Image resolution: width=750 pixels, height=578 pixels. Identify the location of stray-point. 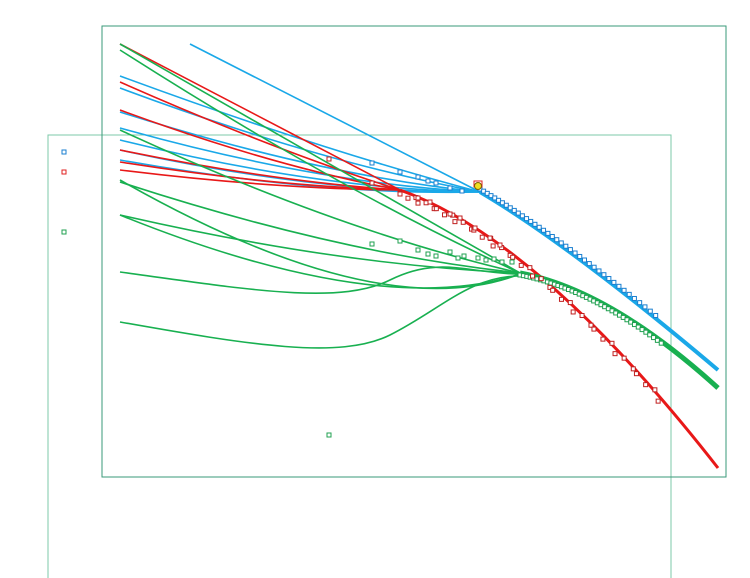
(329, 435).